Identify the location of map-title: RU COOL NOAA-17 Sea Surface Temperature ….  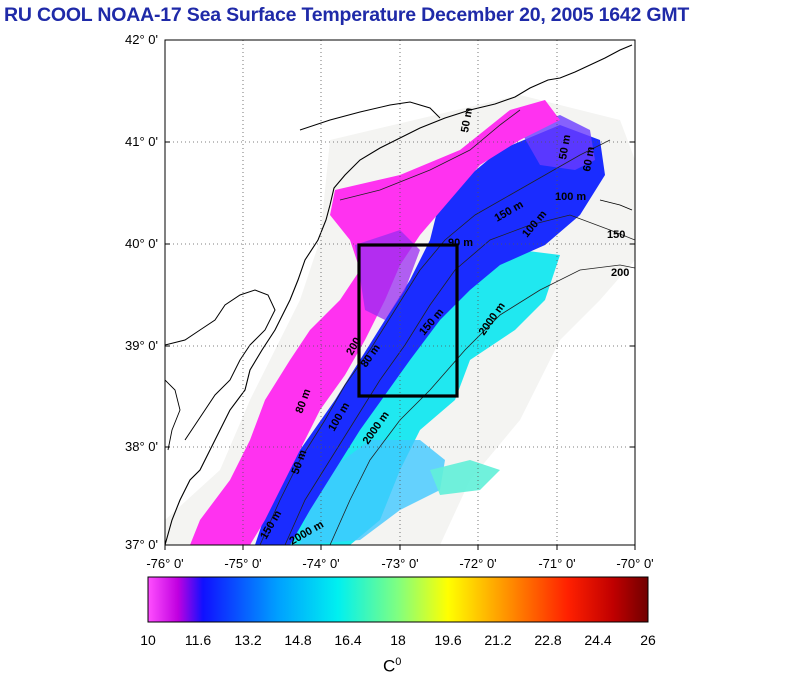
(347, 15).